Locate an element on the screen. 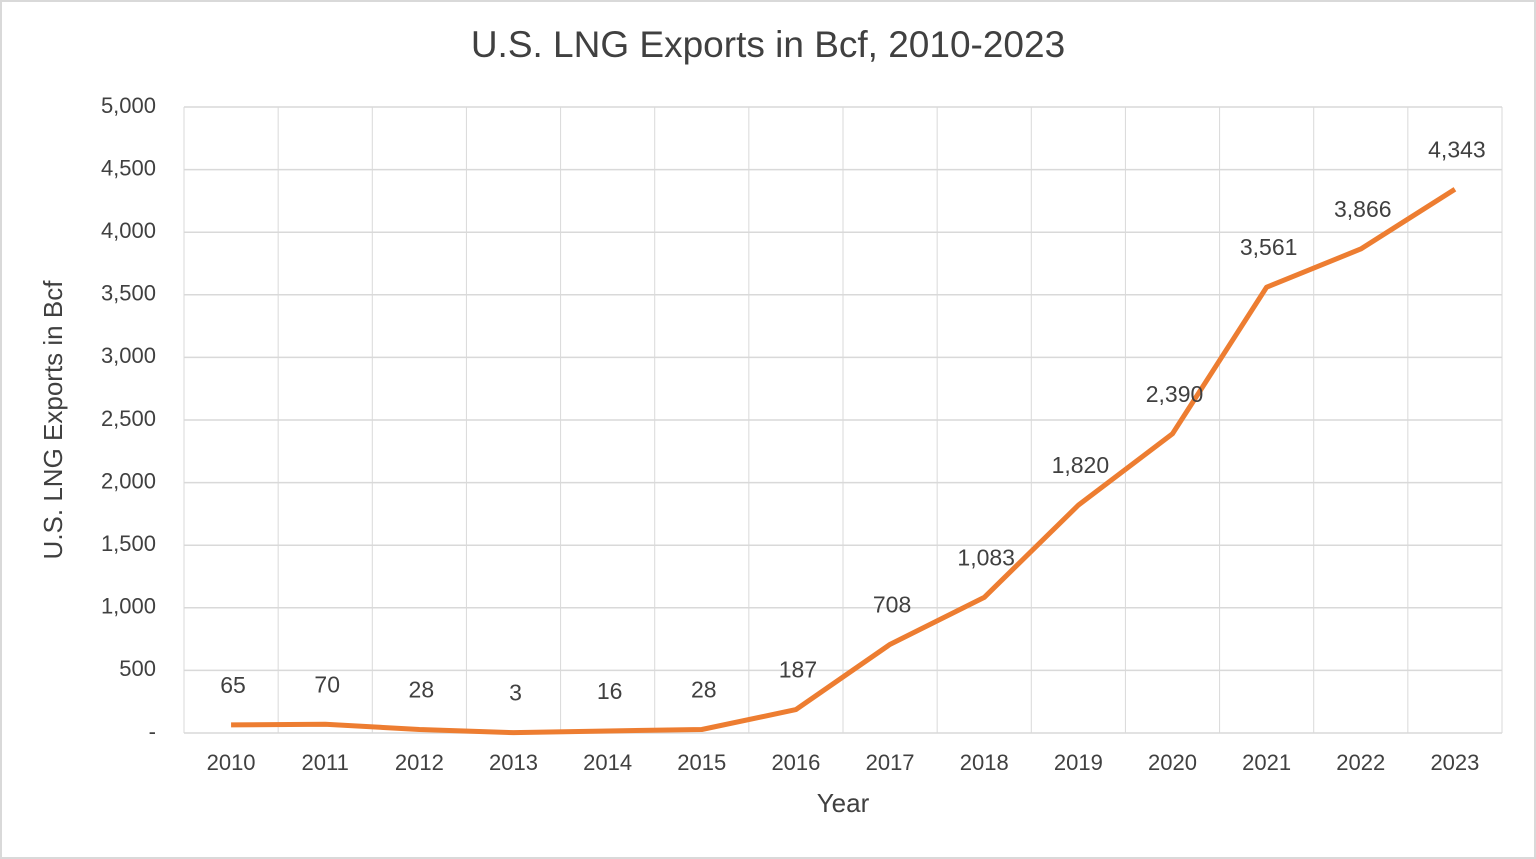  y-tick-label: 3,500 is located at coordinates (128, 293).